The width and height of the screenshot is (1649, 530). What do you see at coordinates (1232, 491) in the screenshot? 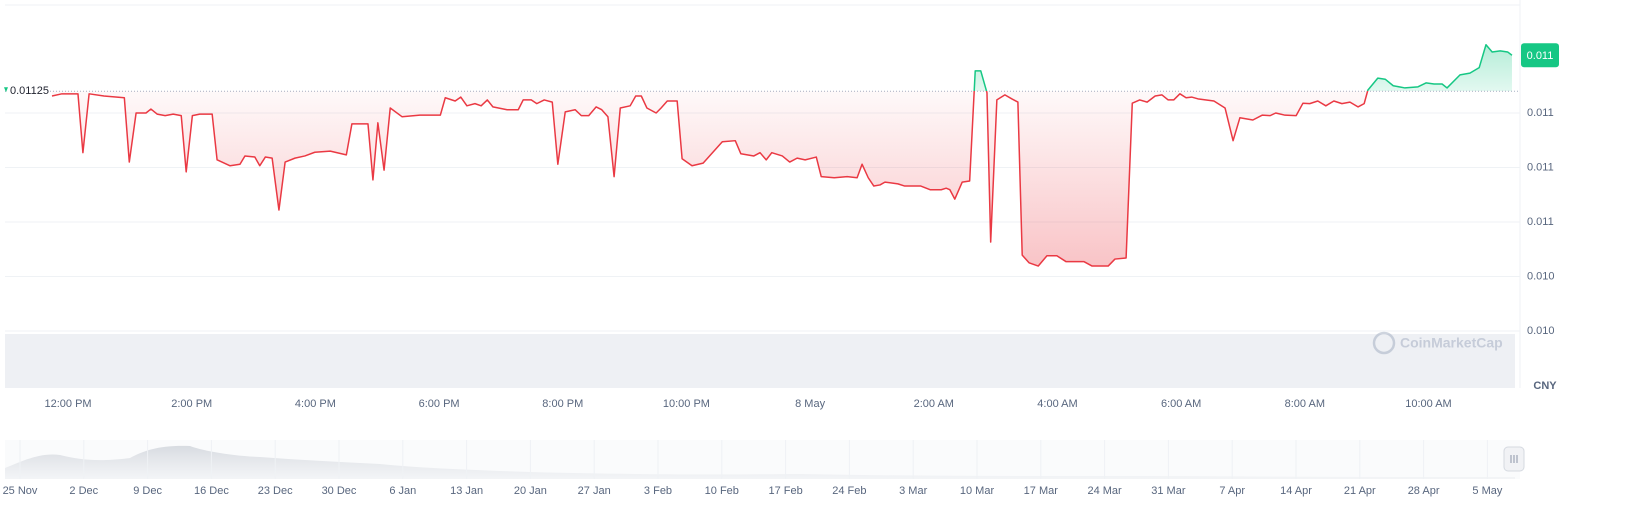
I see `navigator-label: 7 Apr` at bounding box center [1232, 491].